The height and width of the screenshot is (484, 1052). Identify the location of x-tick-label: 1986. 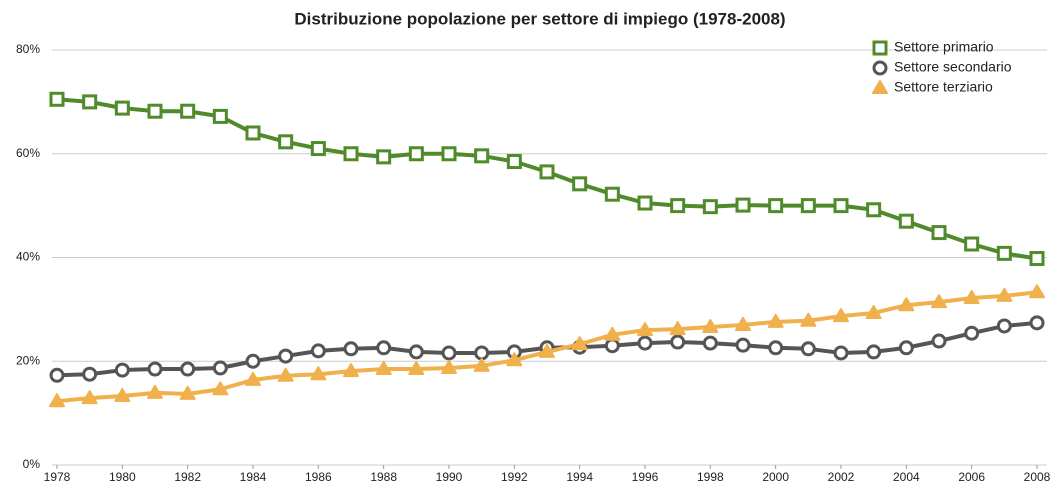
(318, 477).